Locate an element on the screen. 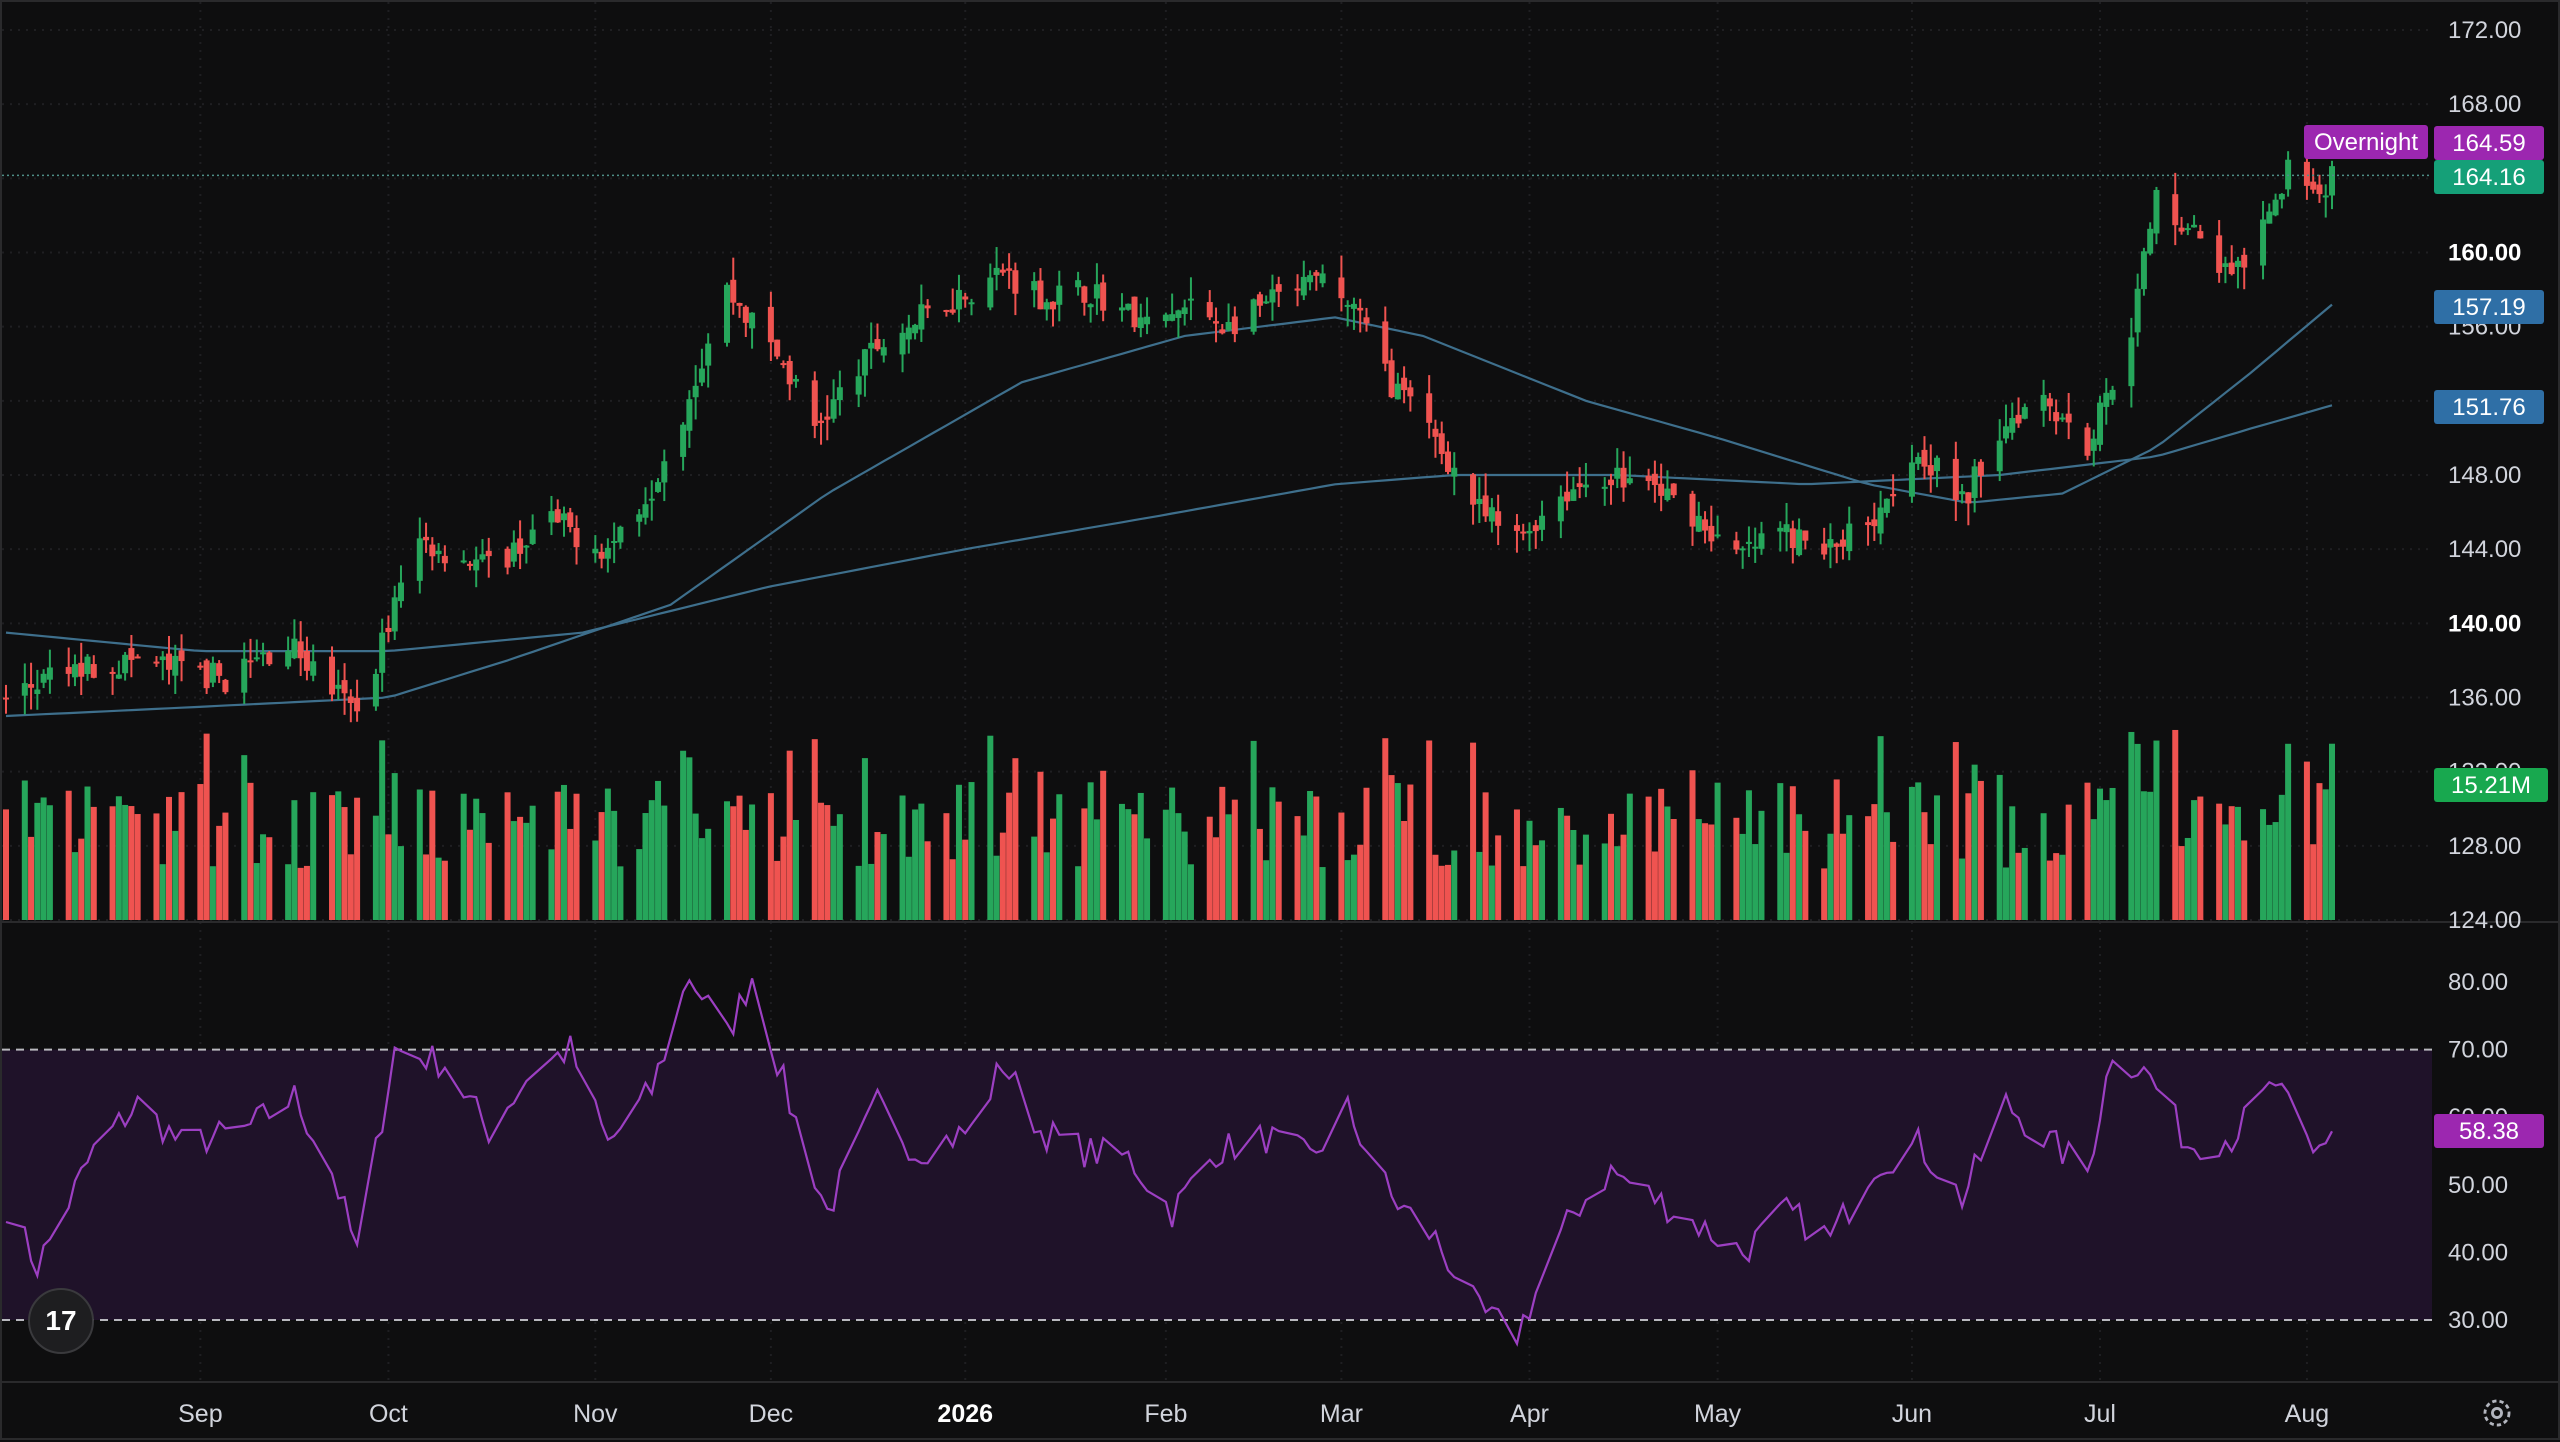 The width and height of the screenshot is (2560, 1442). price-tick-label: 148.00 is located at coordinates (2484, 475).